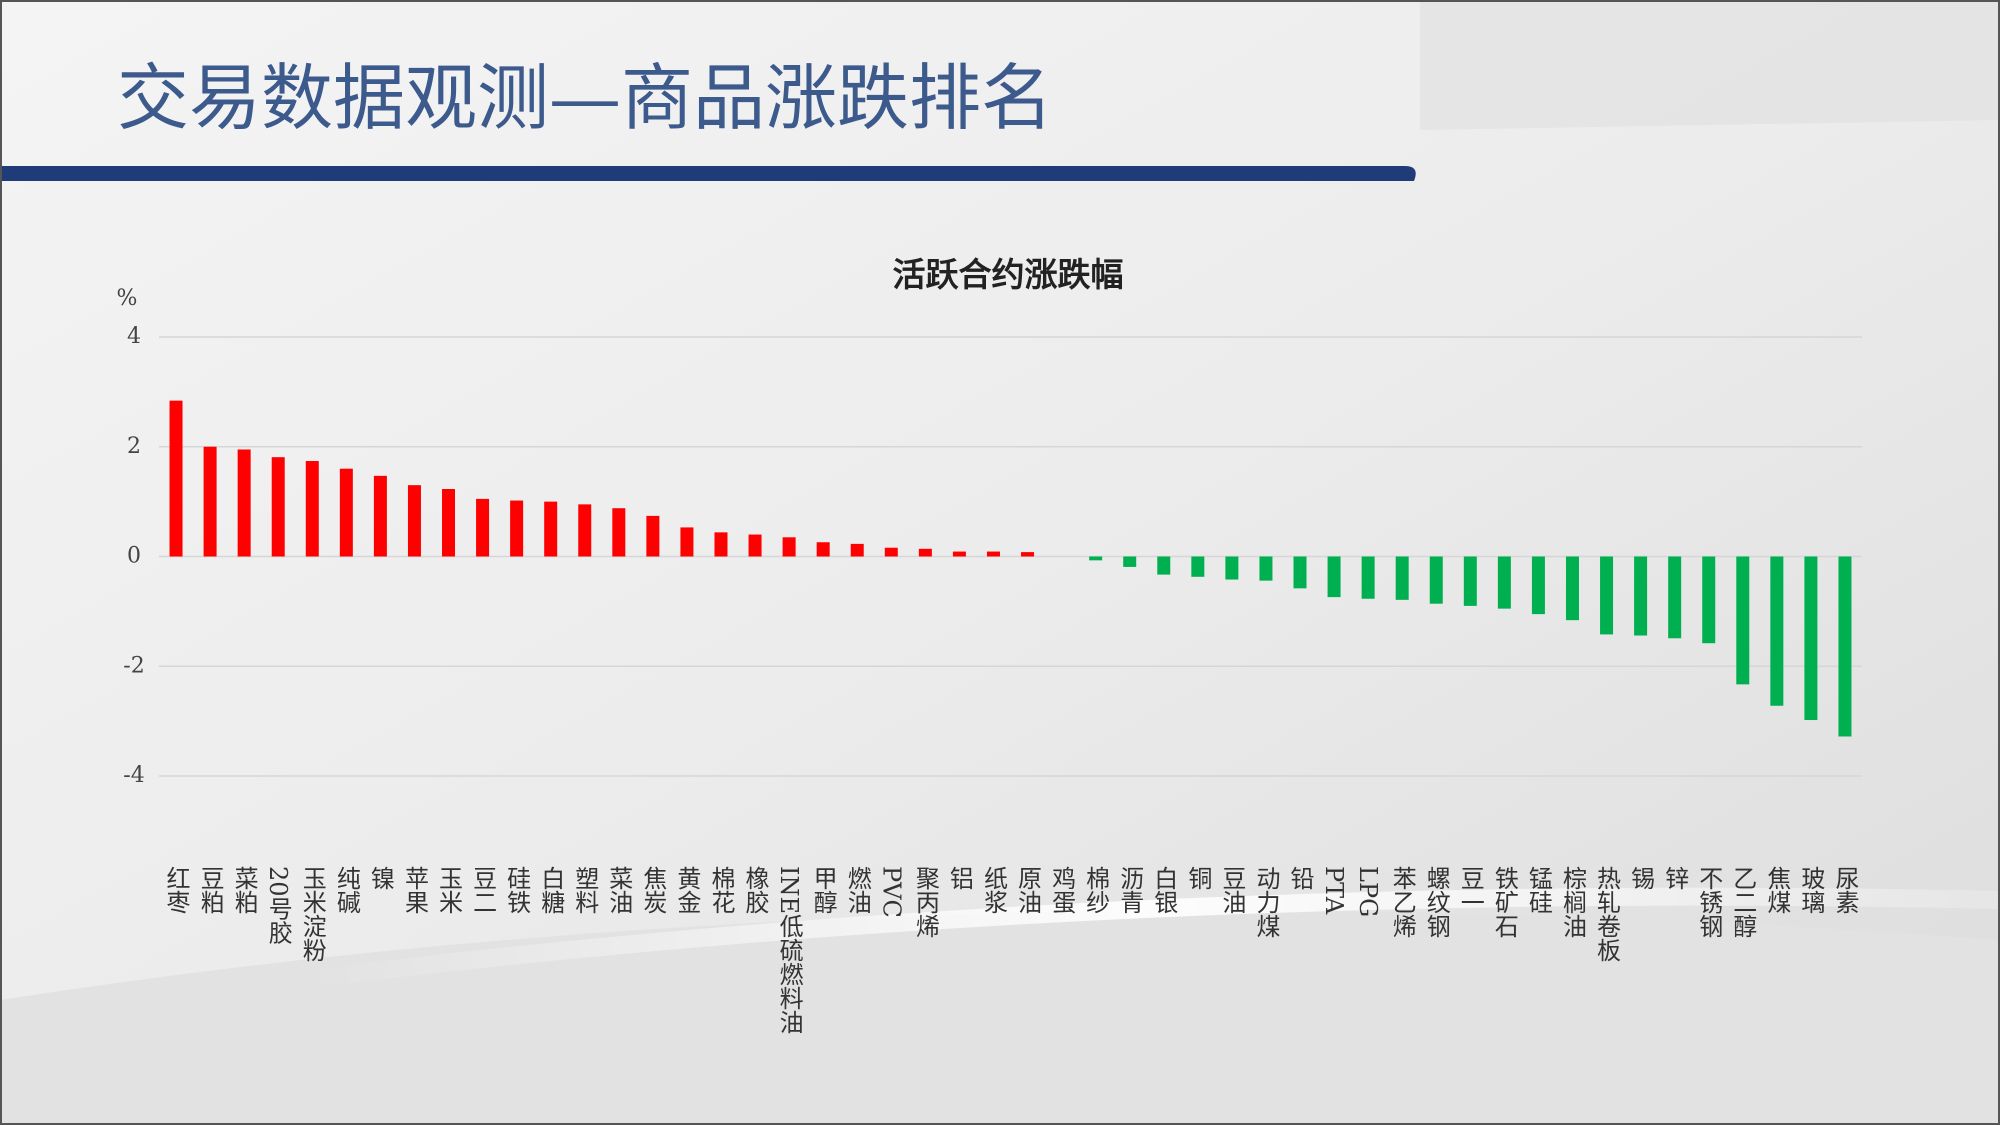 The height and width of the screenshot is (1125, 2000). What do you see at coordinates (1164, 890) in the screenshot?
I see `x-tick-label: 白银` at bounding box center [1164, 890].